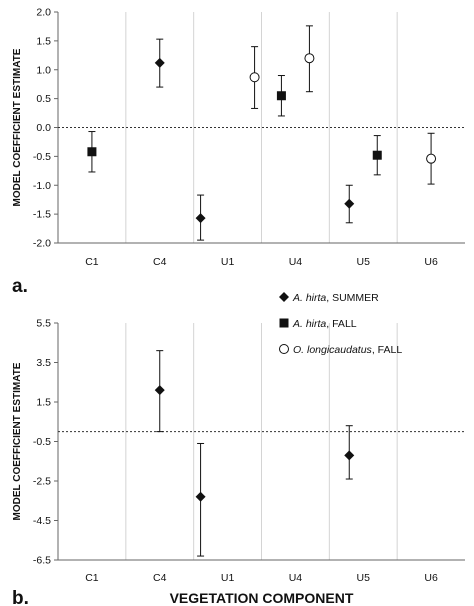 The width and height of the screenshot is (474, 606). What do you see at coordinates (42, 186) in the screenshot?
I see `y-tick-label: -1.0` at bounding box center [42, 186].